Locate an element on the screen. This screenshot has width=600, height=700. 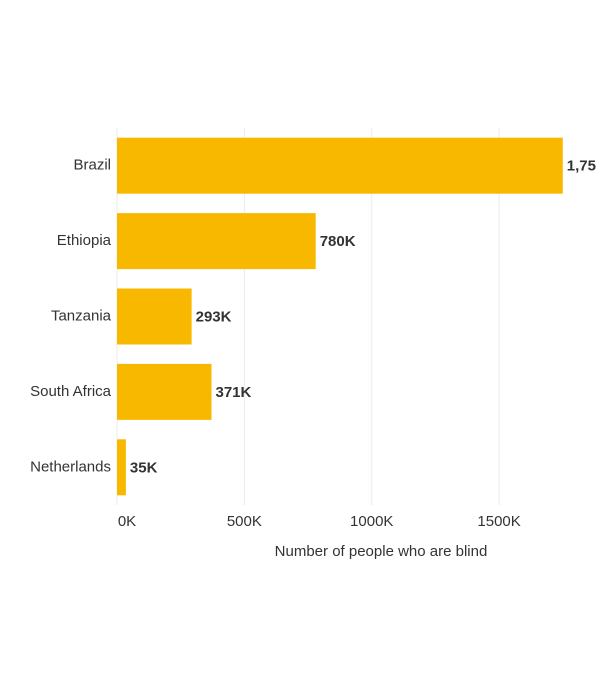
y-tick-label: South Africa is located at coordinates (71, 391).